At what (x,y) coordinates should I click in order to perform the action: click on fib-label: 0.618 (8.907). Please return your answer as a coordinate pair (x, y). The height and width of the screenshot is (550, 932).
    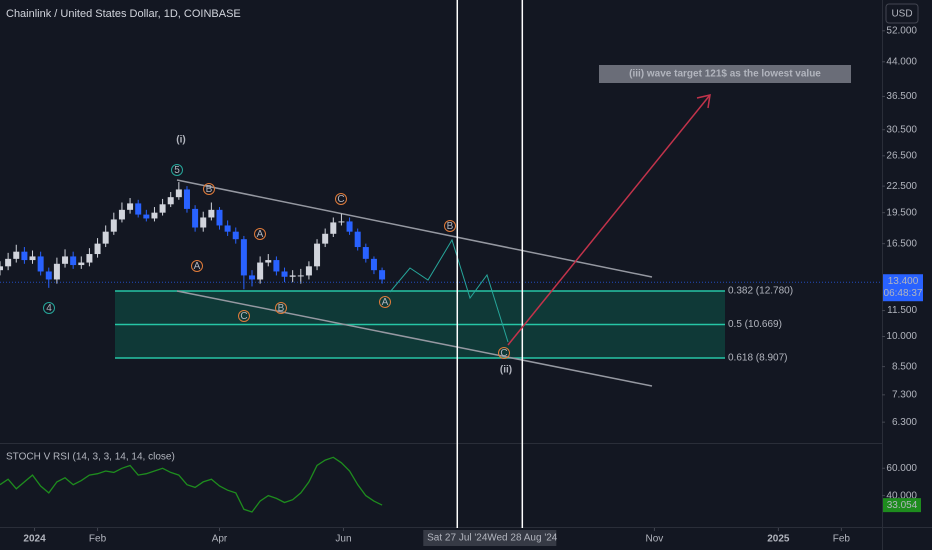
    Looking at the image, I should click on (758, 358).